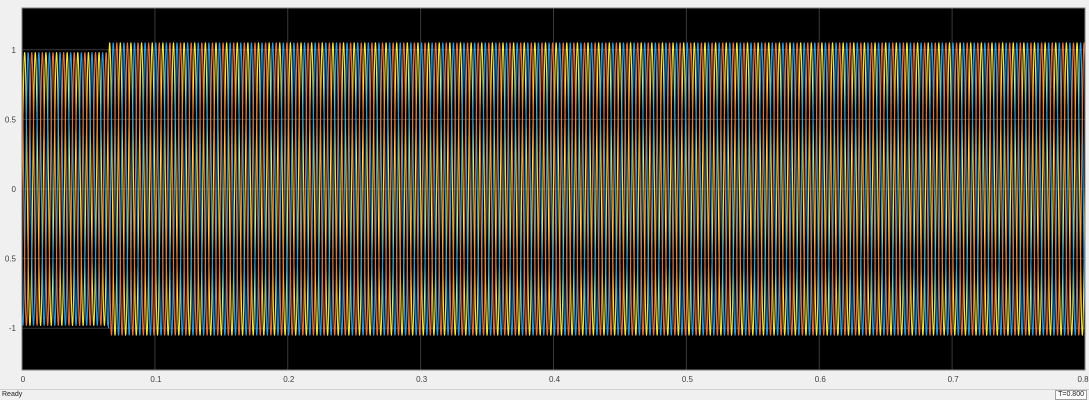 This screenshot has height=400, width=1089. I want to click on y-tick-label: -1, so click(13, 328).